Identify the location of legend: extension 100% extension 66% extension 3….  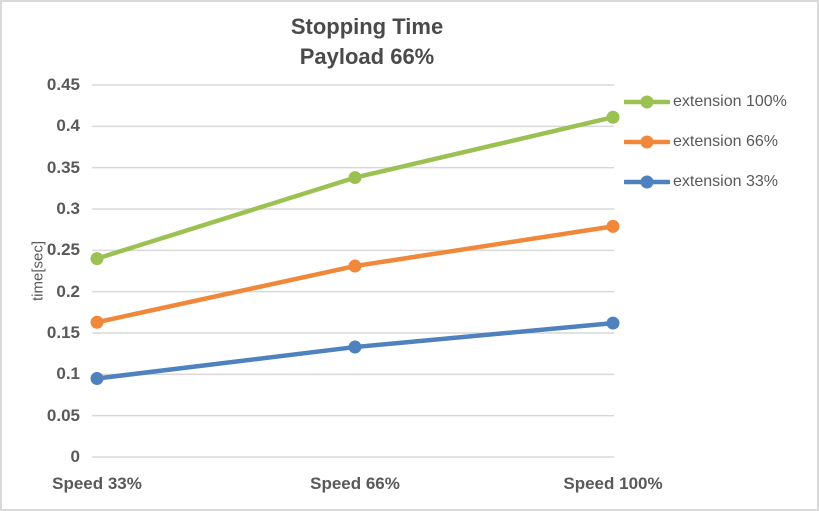
(705, 142).